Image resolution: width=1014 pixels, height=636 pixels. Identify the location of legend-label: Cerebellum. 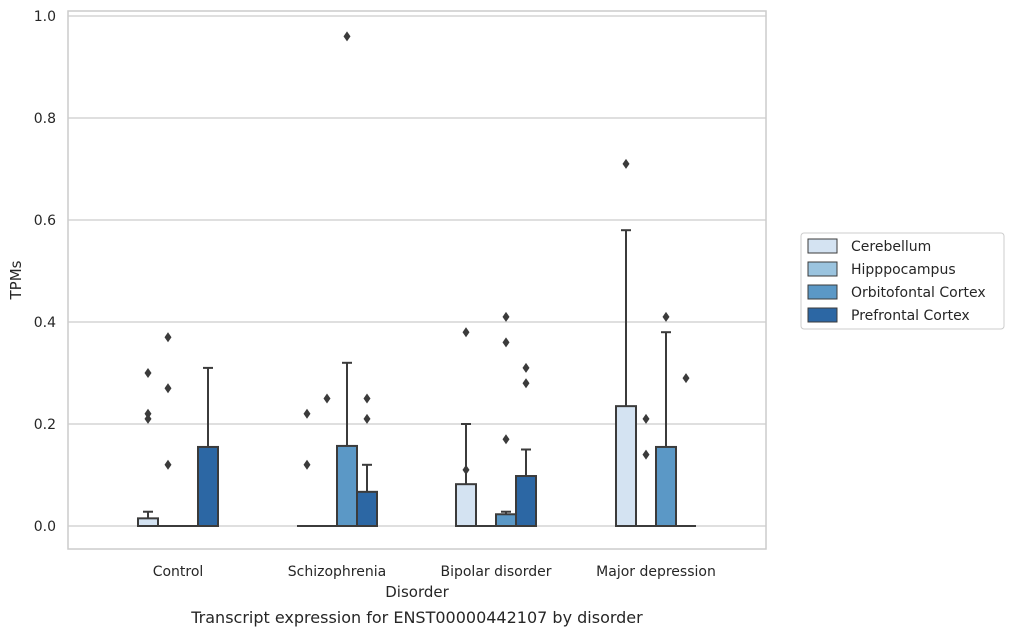
(891, 247).